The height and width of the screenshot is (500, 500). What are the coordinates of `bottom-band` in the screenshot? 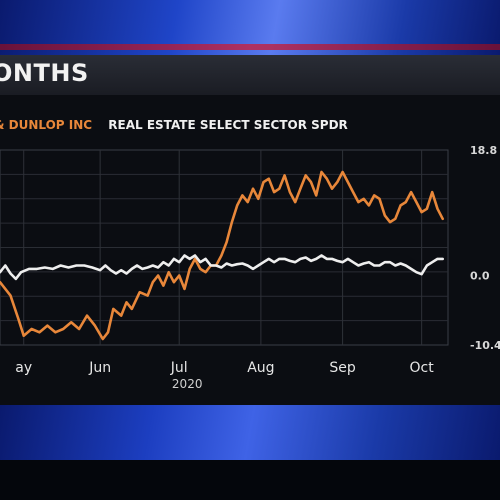 It's located at (250, 432).